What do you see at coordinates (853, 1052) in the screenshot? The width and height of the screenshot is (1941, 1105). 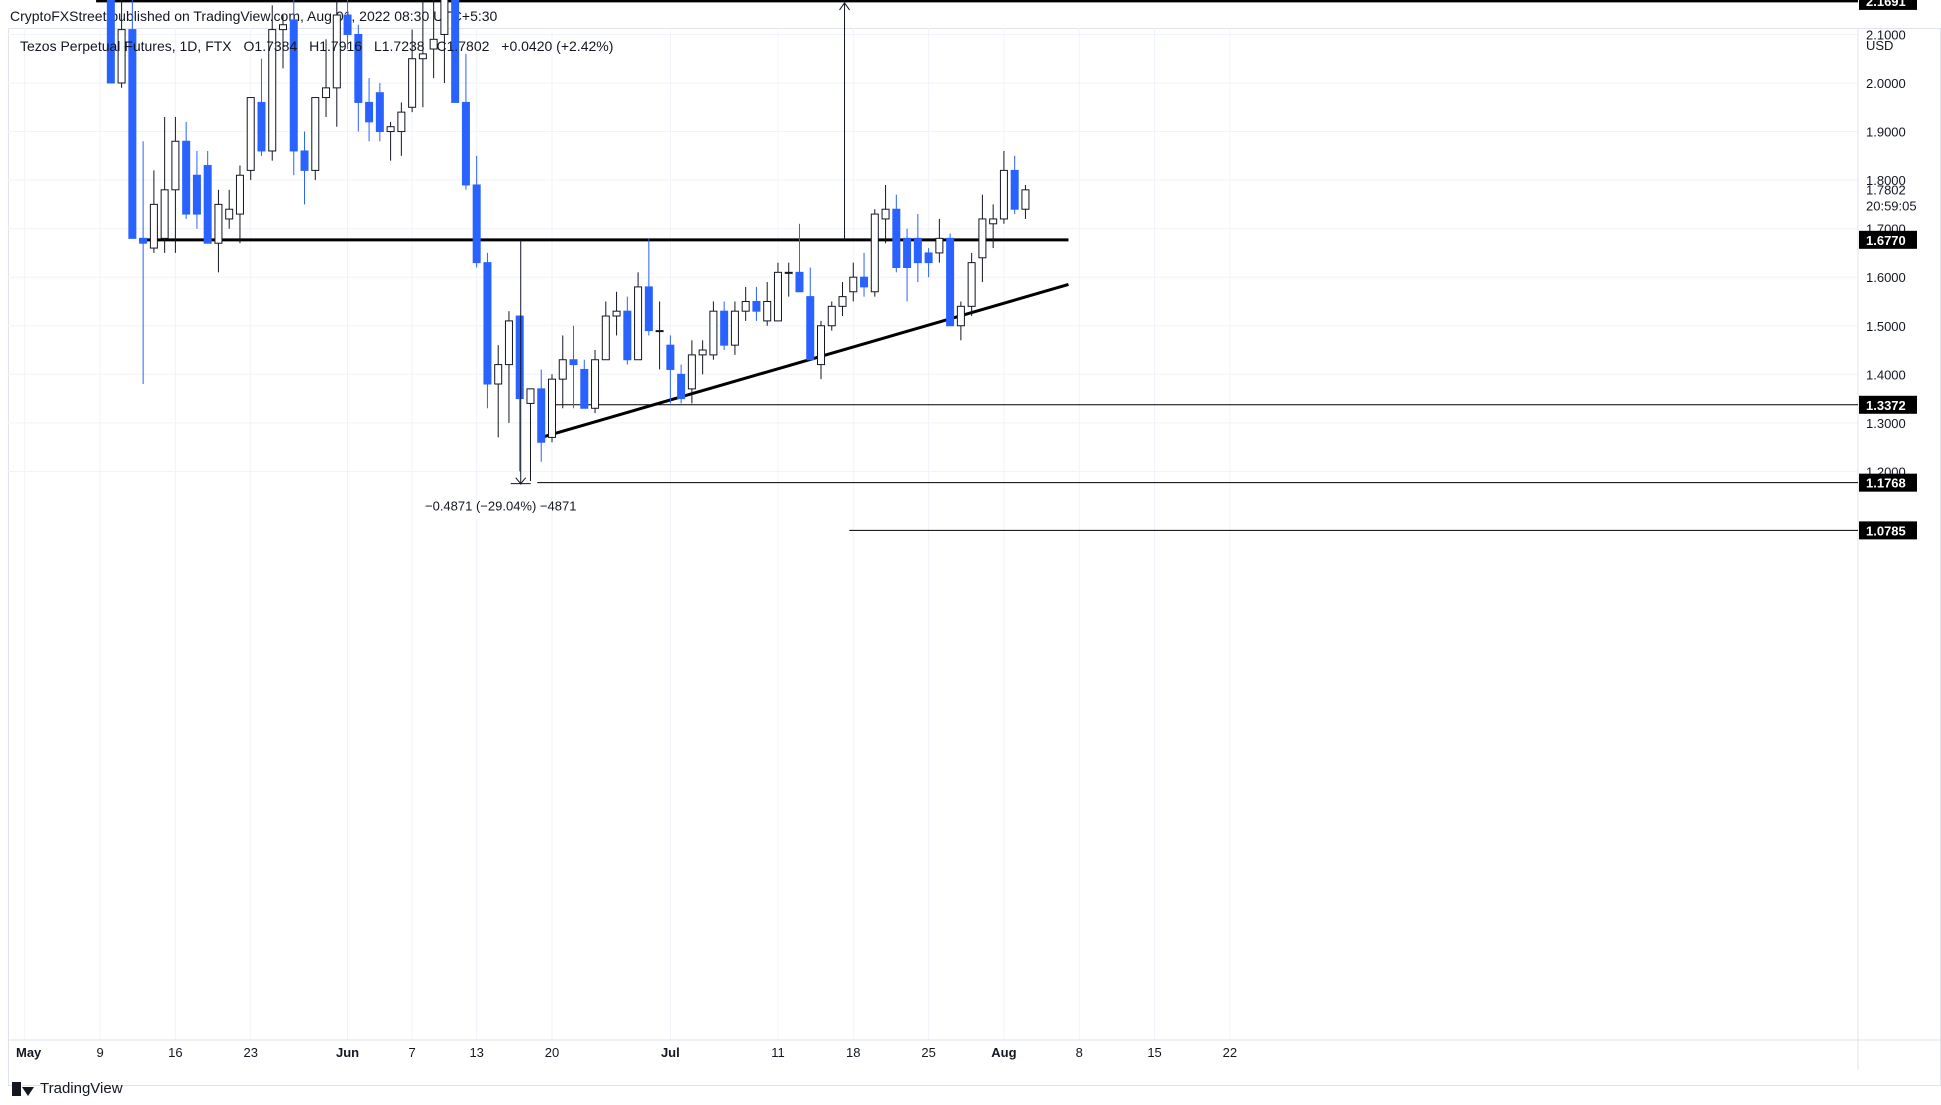 I see `time-tick-label: 18` at bounding box center [853, 1052].